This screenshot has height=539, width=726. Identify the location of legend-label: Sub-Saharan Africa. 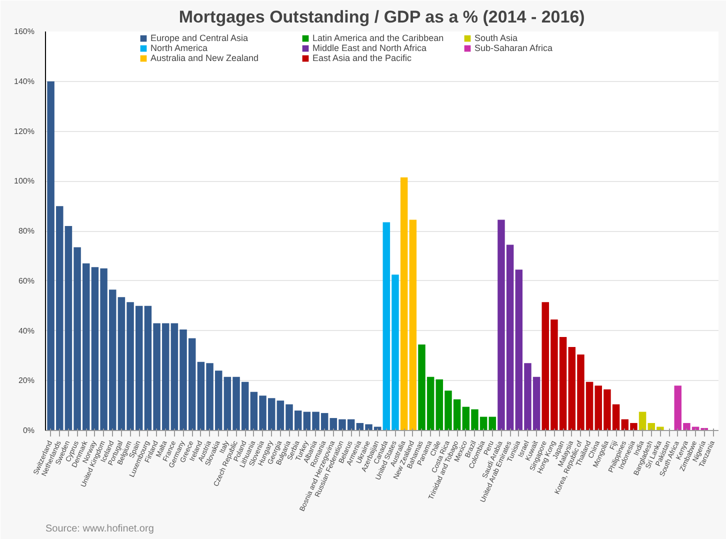
(514, 48).